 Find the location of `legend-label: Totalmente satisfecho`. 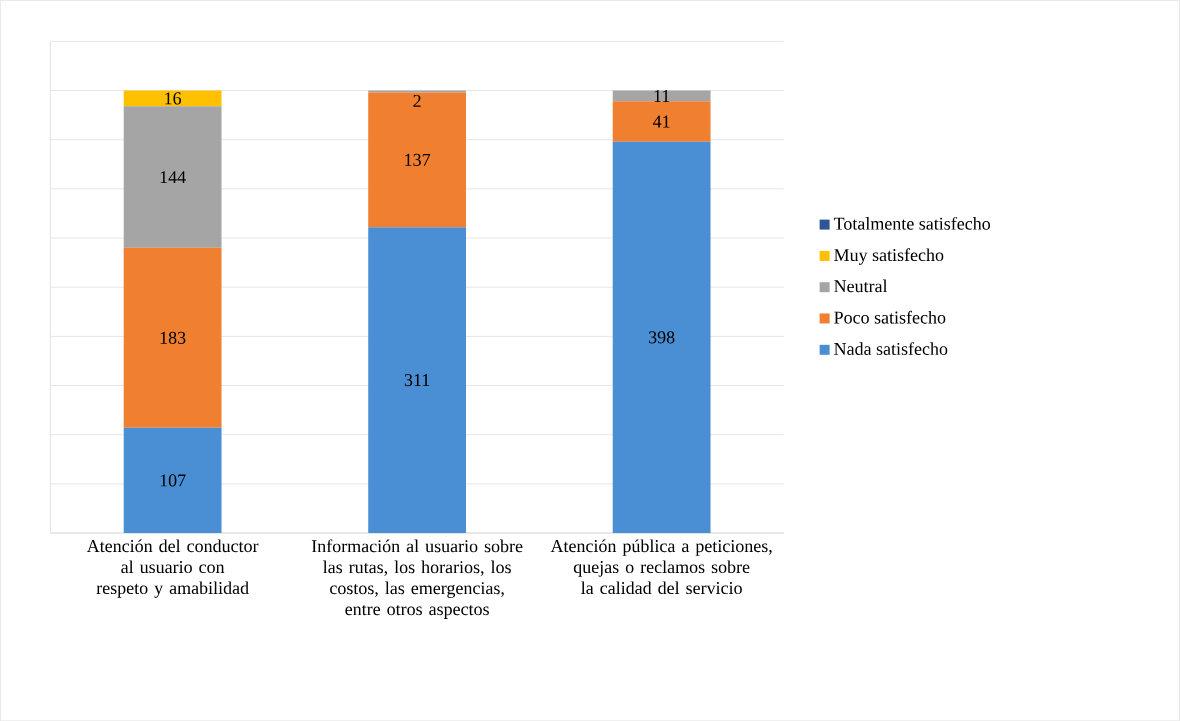

legend-label: Totalmente satisfecho is located at coordinates (912, 223).